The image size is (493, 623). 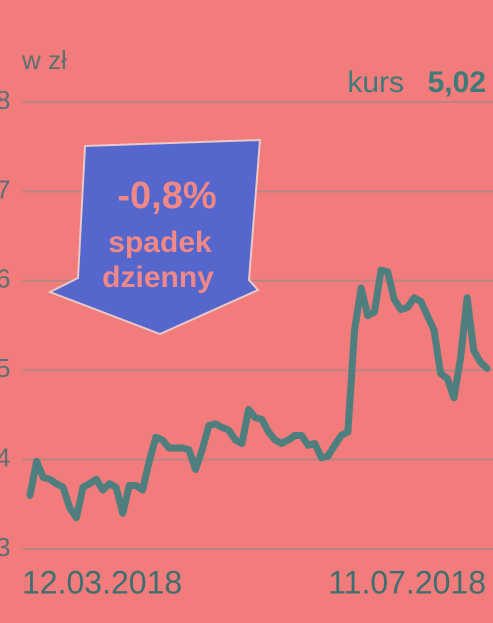 I want to click on x-tick-label: 11.07.2018, so click(x=407, y=582).